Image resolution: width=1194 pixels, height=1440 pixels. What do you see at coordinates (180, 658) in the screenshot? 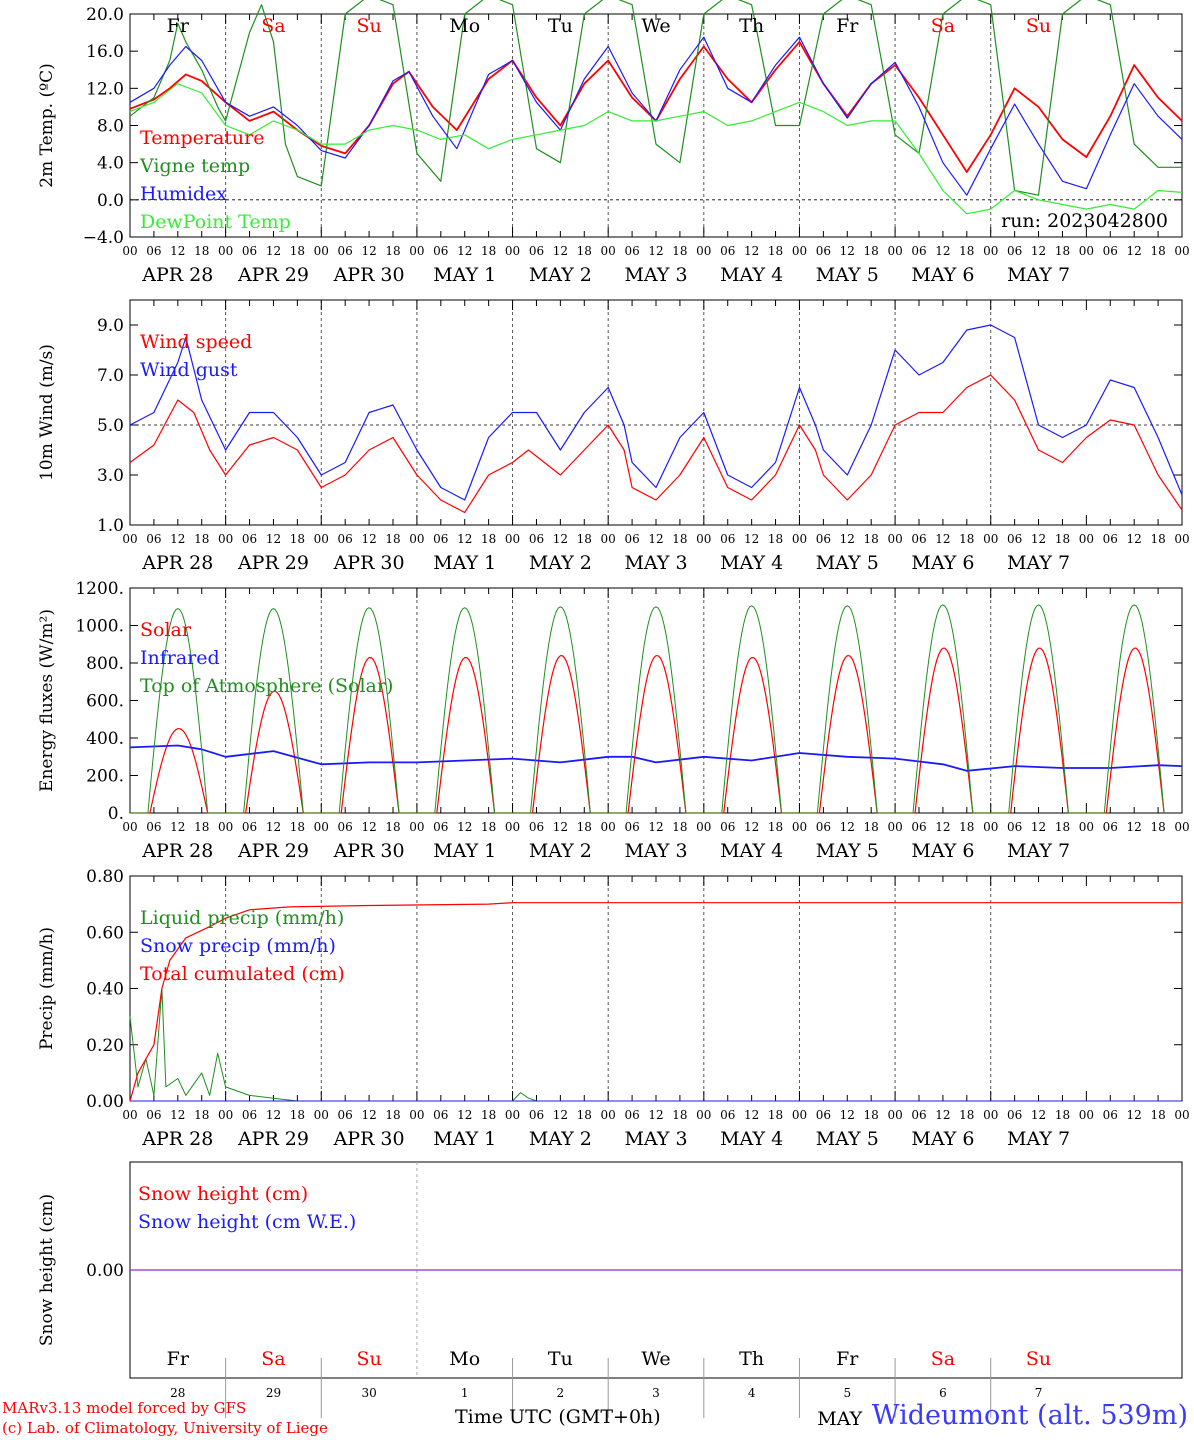
I see `legend-entry: Infrared` at bounding box center [180, 658].